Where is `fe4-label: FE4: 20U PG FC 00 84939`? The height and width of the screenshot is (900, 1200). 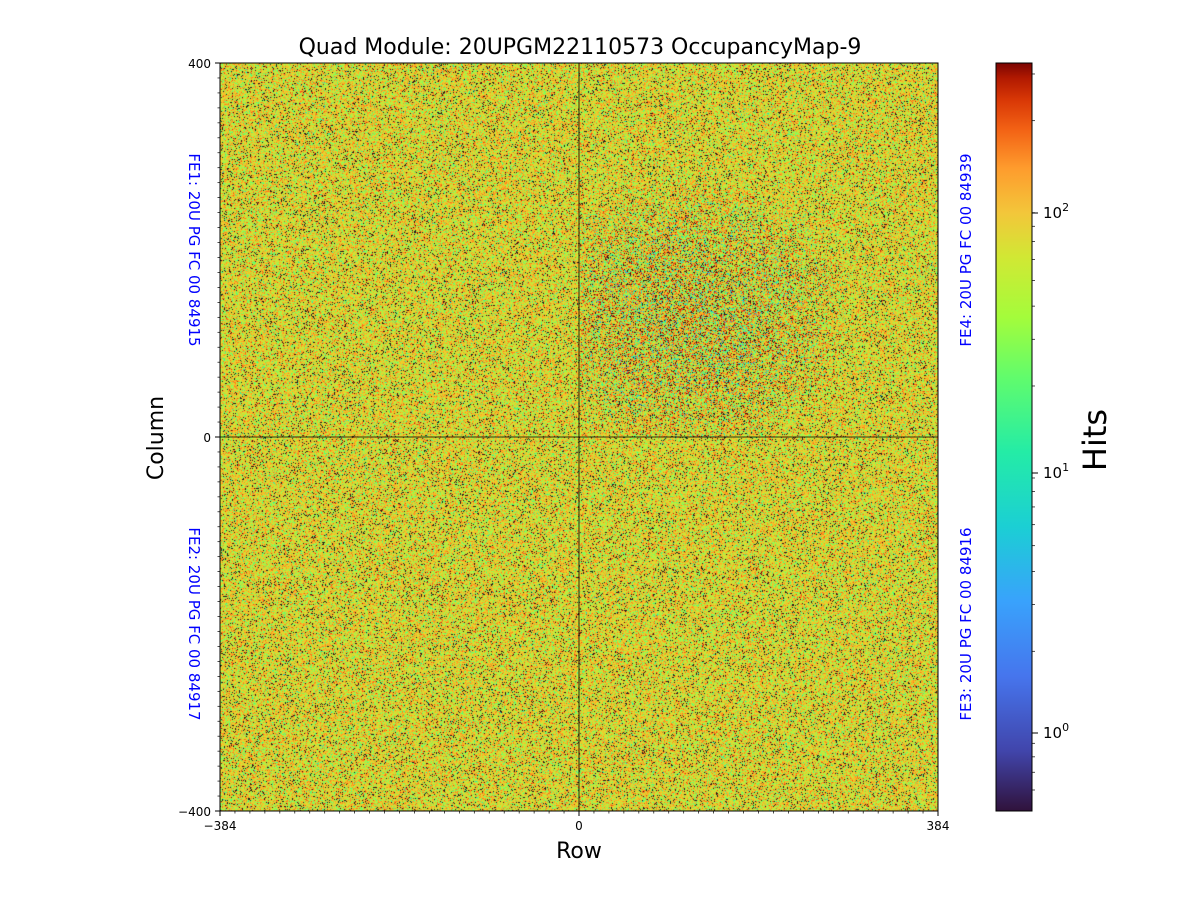
fe4-label: FE4: 20U PG FC 00 84939 is located at coordinates (966, 249).